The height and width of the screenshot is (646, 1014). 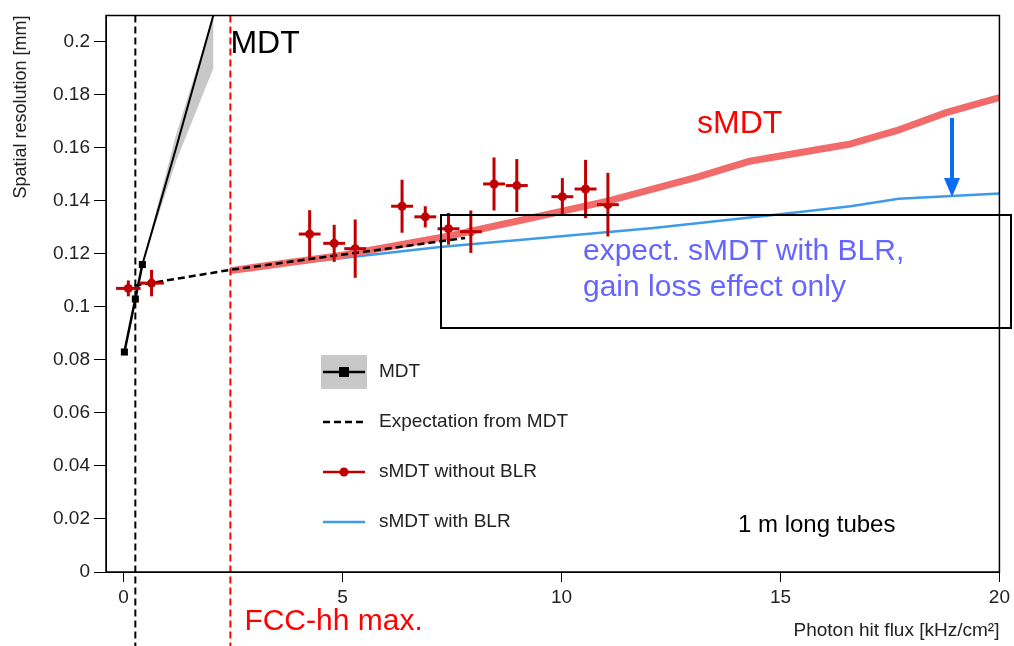 What do you see at coordinates (265, 42) in the screenshot?
I see `annotation: MDT` at bounding box center [265, 42].